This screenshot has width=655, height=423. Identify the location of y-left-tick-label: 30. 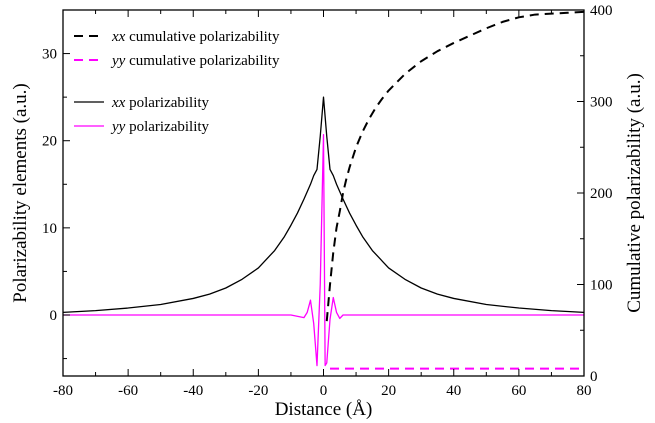
(49, 55).